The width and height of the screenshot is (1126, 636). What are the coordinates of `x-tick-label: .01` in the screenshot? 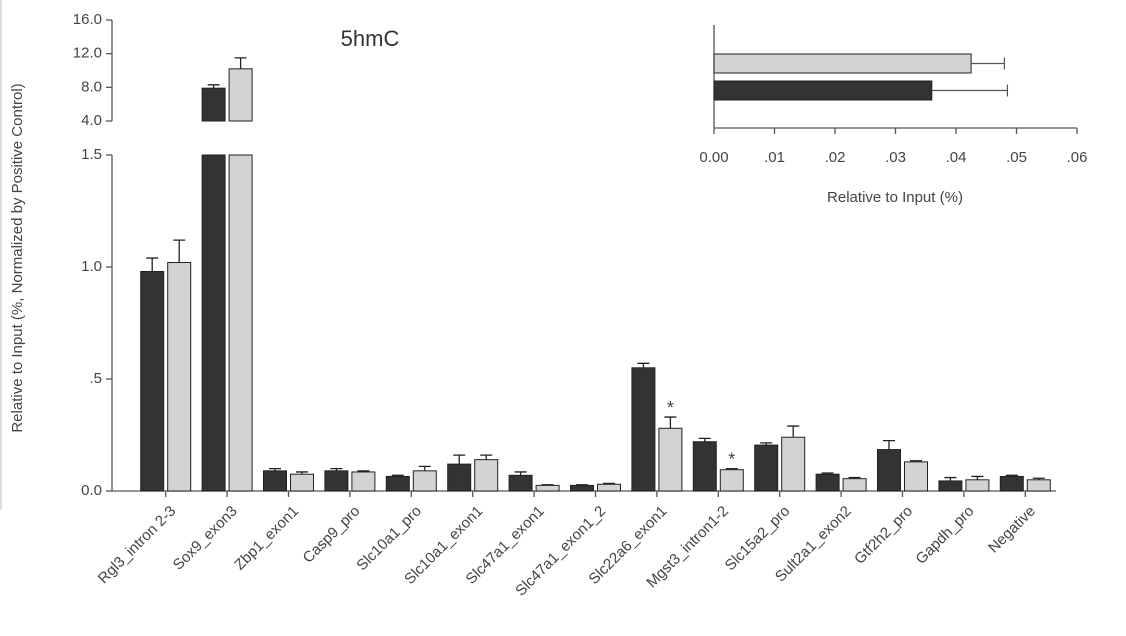 It's located at (774, 157).